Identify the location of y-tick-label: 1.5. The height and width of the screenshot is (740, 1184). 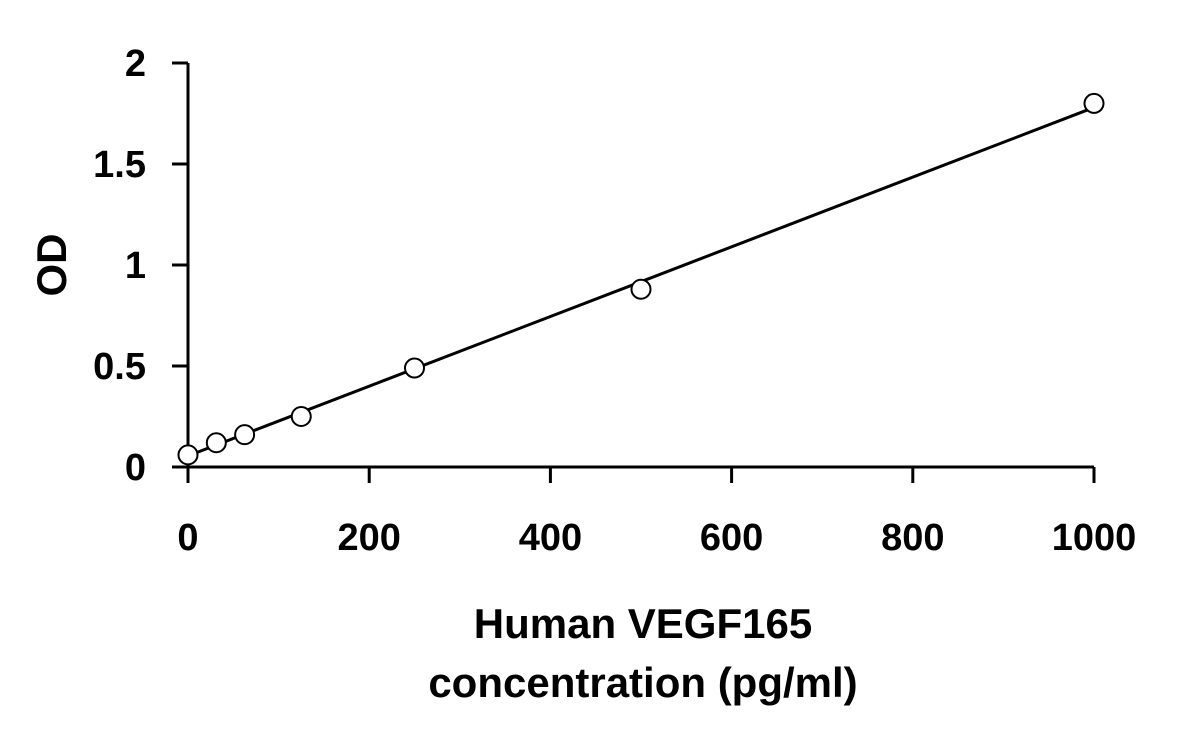
(119, 165).